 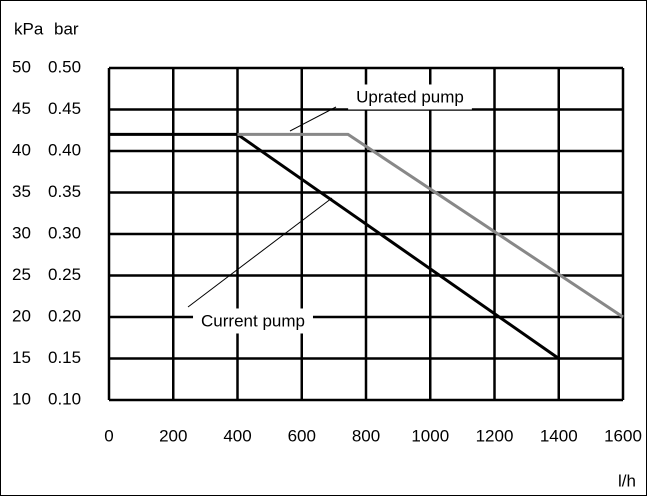 What do you see at coordinates (21, 149) in the screenshot?
I see `y-tick-label: 40` at bounding box center [21, 149].